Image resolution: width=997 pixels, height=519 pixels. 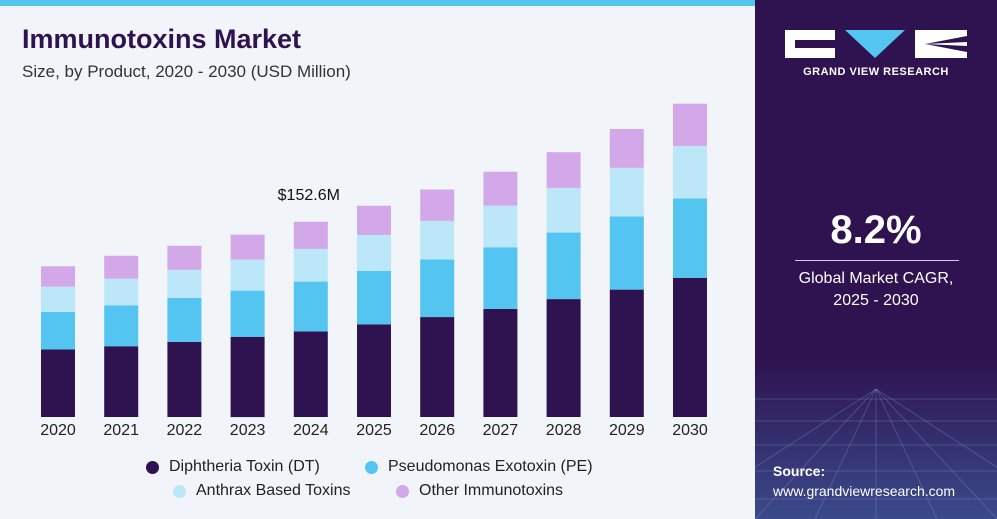 What do you see at coordinates (690, 172) in the screenshot?
I see `bar-segment-2030-s2` at bounding box center [690, 172].